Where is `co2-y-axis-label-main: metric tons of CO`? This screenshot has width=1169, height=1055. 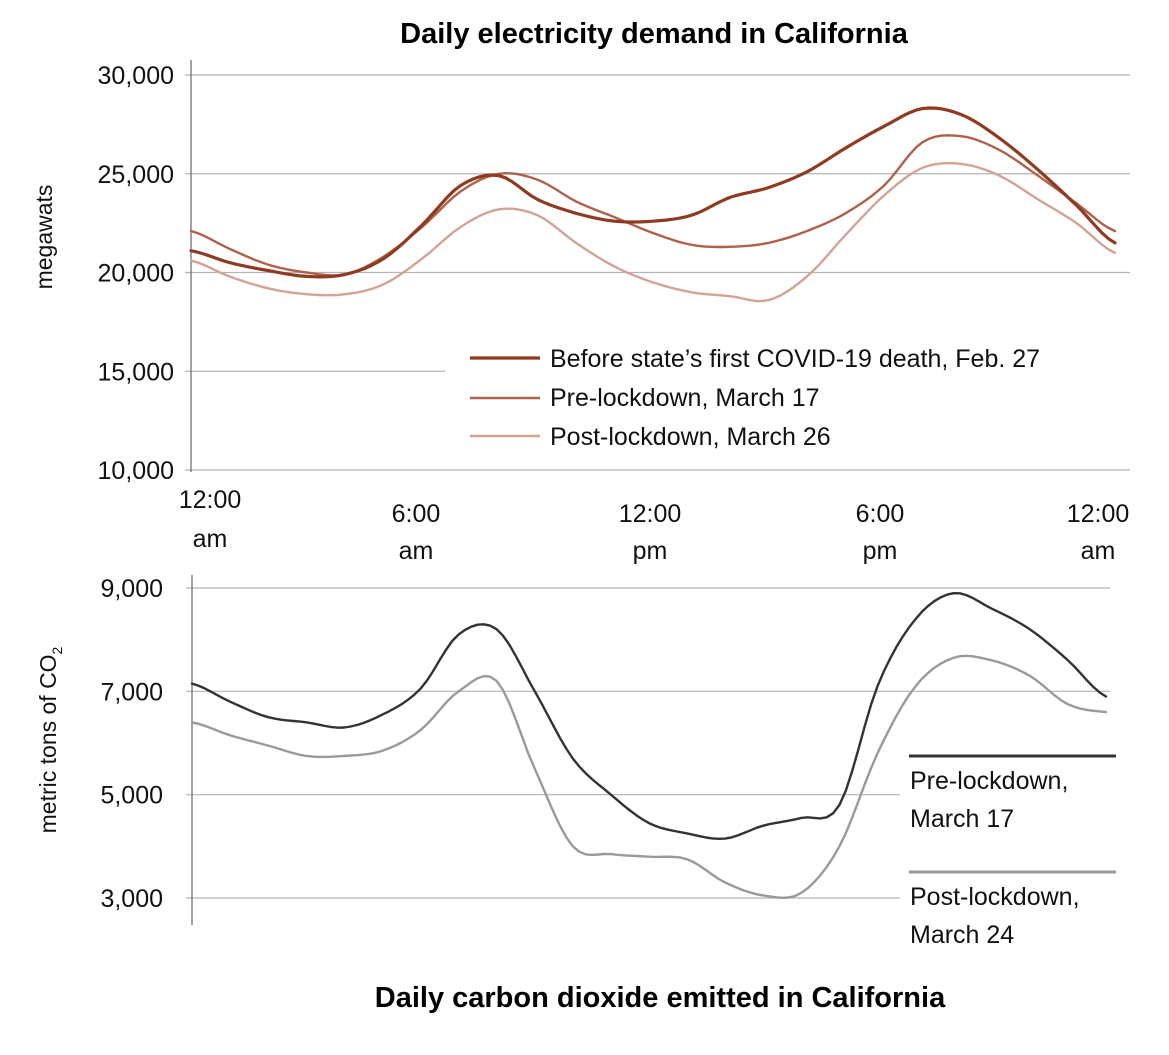 co2-y-axis-label-main: metric tons of CO is located at coordinates (48, 743).